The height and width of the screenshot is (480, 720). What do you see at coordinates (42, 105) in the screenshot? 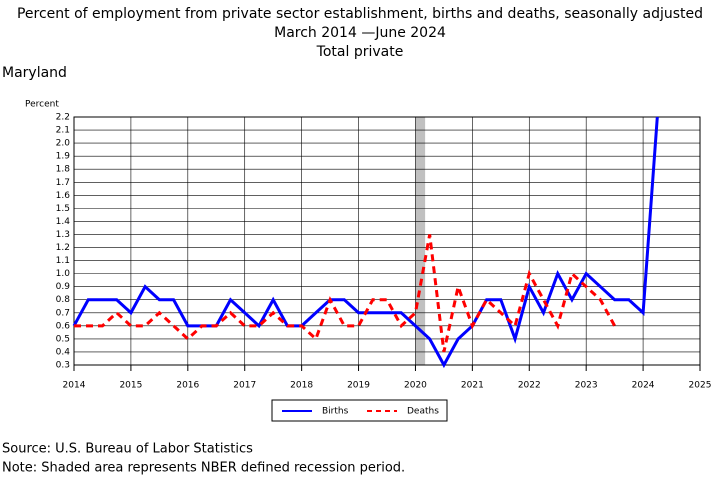
I see `y-axis-label: Percent` at bounding box center [42, 105].